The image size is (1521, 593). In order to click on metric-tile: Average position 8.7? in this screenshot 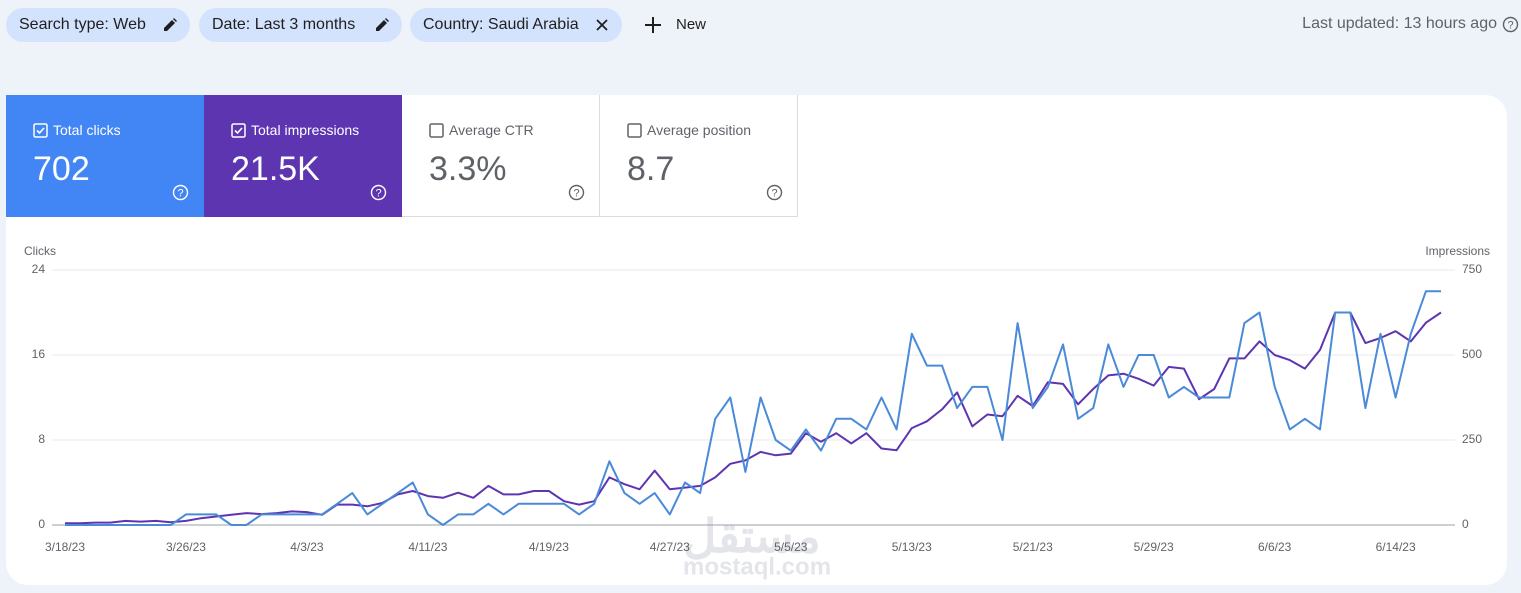, I will do `click(699, 156)`.